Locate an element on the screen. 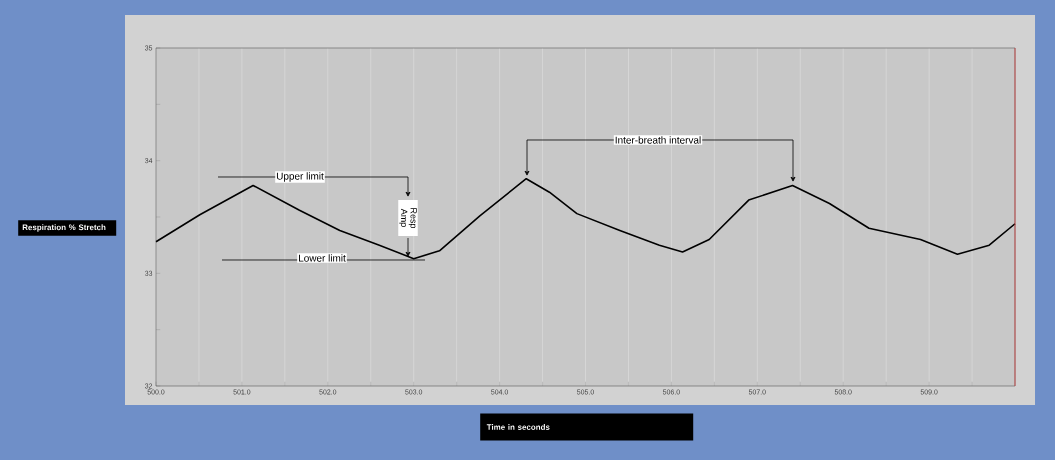 The image size is (1055, 460). annotation: Lower limit is located at coordinates (322, 258).